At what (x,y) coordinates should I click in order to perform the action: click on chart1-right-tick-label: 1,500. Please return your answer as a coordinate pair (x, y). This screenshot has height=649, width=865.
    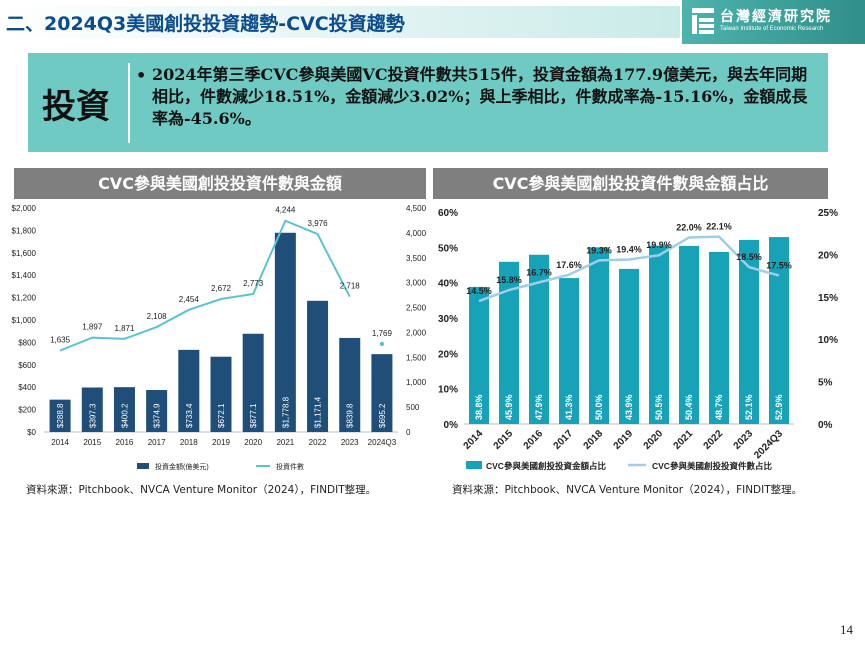
    Looking at the image, I should click on (416, 357).